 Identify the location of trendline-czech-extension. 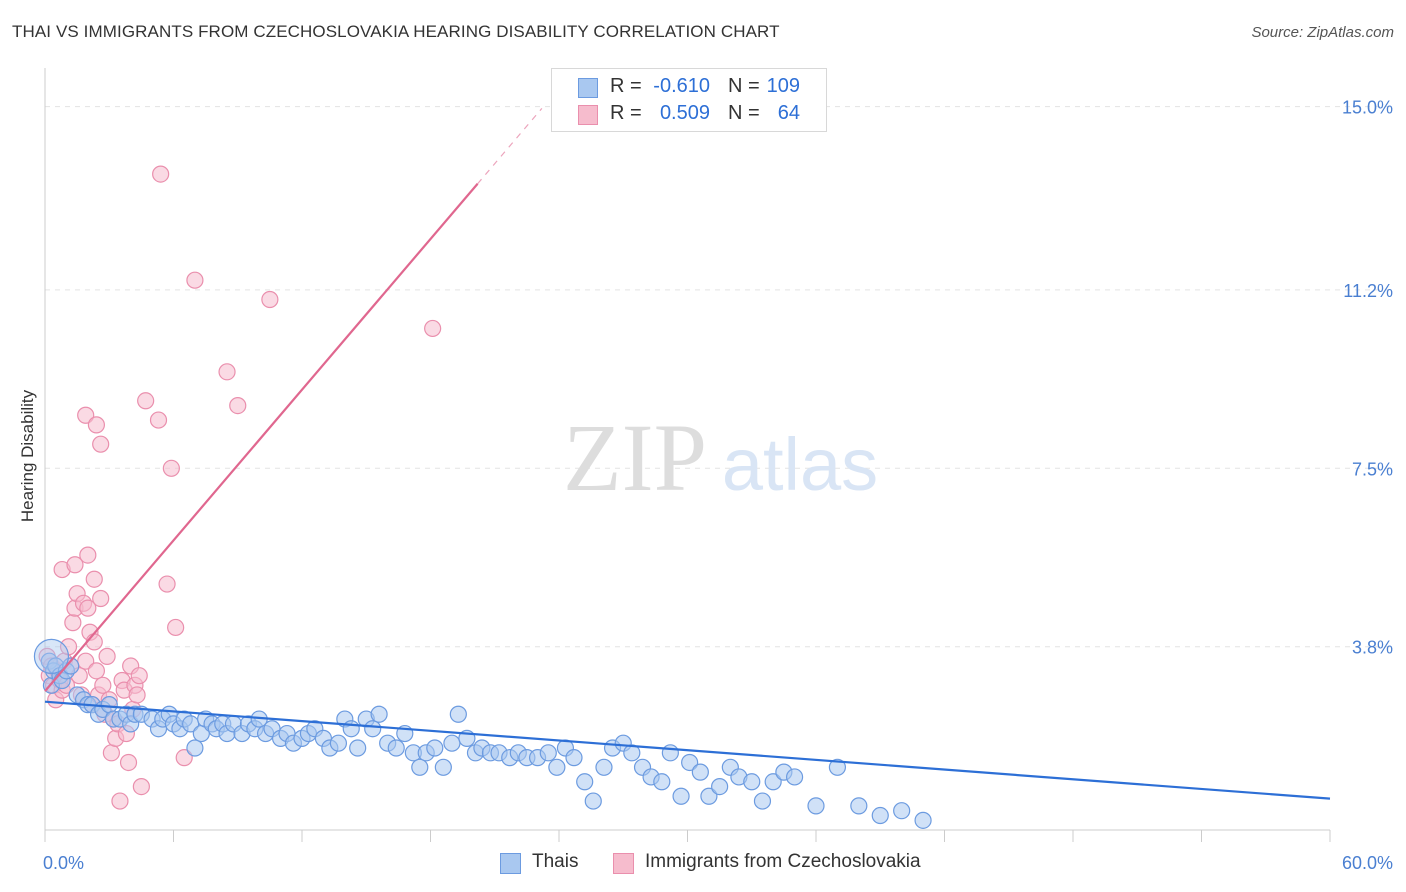
(510, 146).